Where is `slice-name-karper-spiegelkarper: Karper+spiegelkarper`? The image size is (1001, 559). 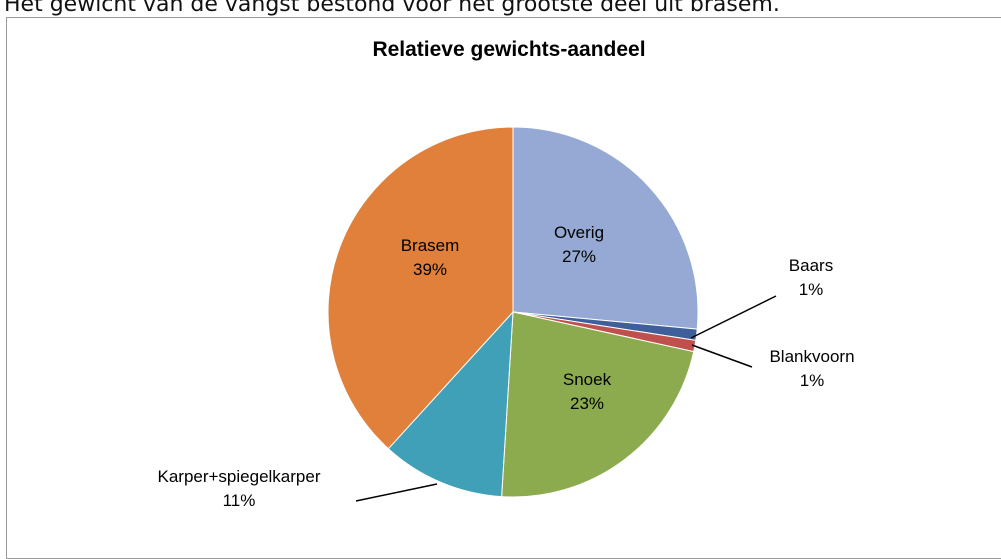
slice-name-karper-spiegelkarper: Karper+spiegelkarper is located at coordinates (238, 476).